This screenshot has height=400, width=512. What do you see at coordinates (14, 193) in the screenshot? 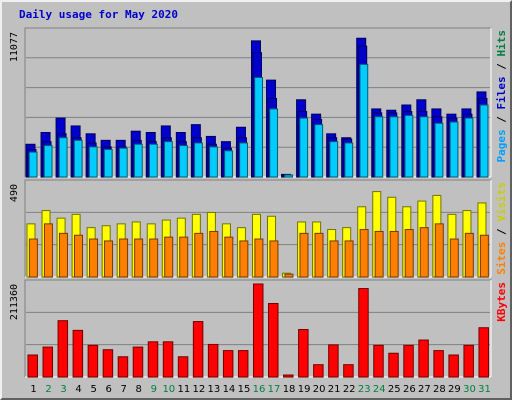
I see `y-max-label: 490` at bounding box center [14, 193].